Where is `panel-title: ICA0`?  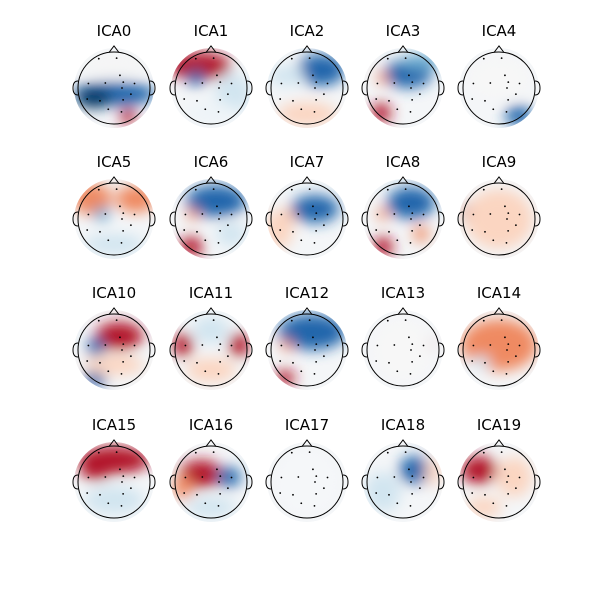 panel-title: ICA0 is located at coordinates (114, 31).